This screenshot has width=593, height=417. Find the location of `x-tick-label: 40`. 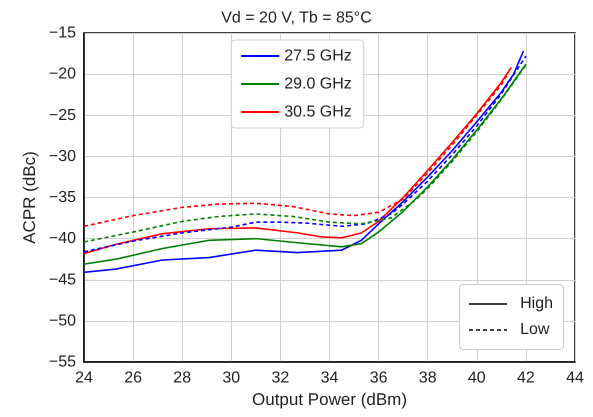

x-tick-label: 40 is located at coordinates (477, 378).